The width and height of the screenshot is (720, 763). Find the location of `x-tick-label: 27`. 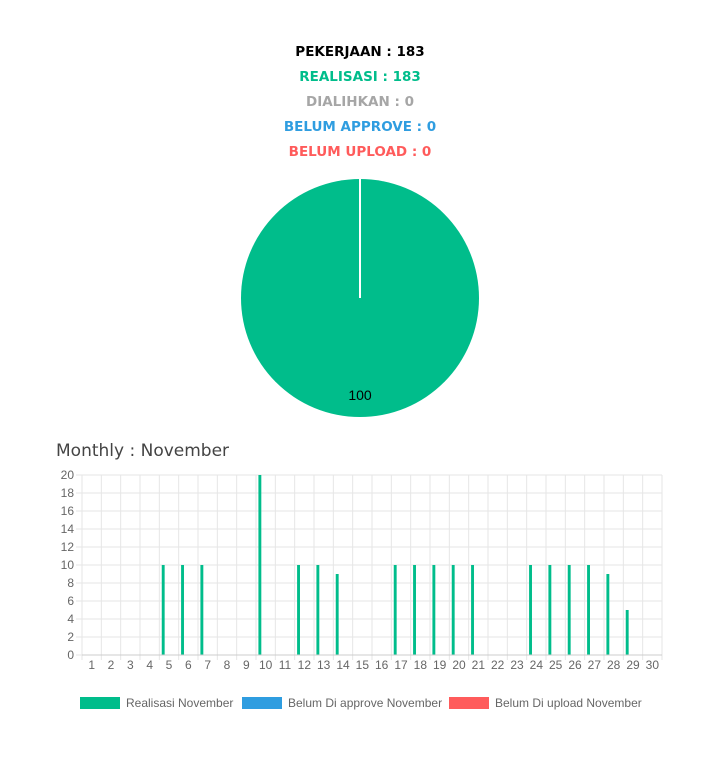

x-tick-label: 27 is located at coordinates (595, 665).